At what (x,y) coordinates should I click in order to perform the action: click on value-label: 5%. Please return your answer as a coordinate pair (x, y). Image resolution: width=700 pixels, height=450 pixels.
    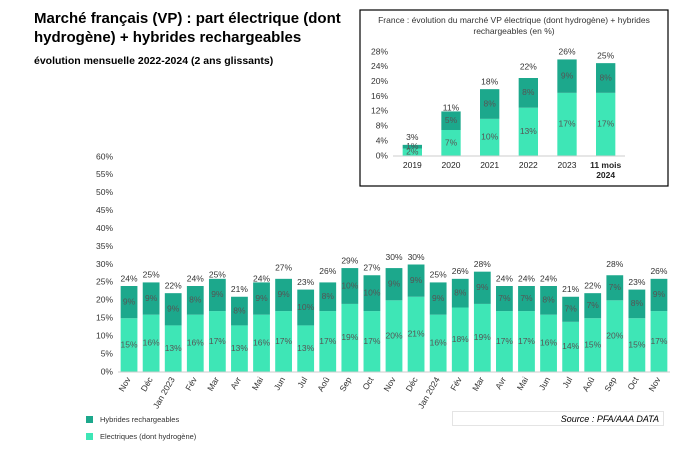
    Looking at the image, I should click on (451, 120).